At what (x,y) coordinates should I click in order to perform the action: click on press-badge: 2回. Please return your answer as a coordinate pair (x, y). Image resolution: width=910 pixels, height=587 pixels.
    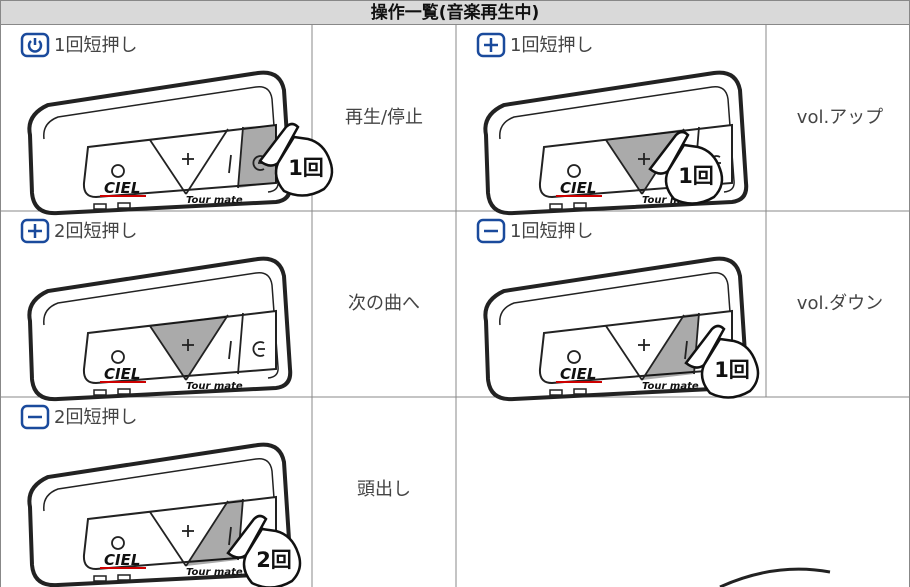
    Looking at the image, I should click on (274, 560).